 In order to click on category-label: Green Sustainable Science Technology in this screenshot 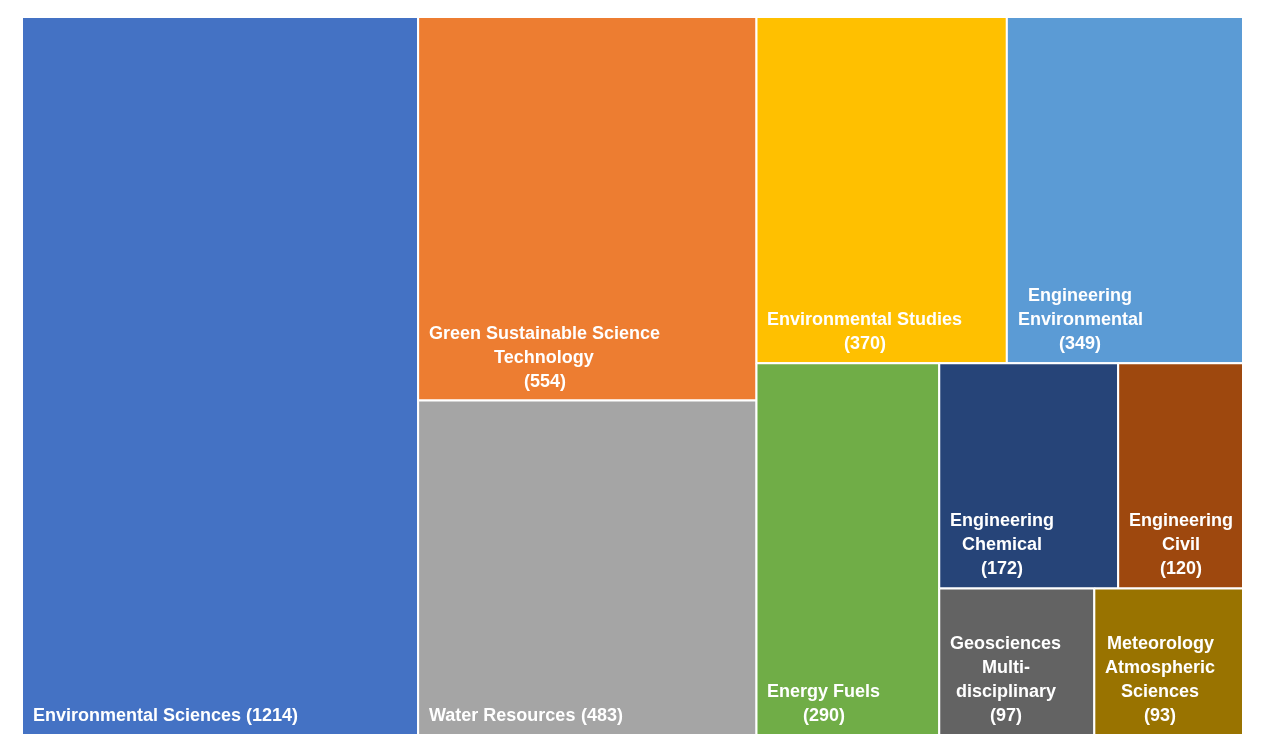, I will do `click(545, 345)`.